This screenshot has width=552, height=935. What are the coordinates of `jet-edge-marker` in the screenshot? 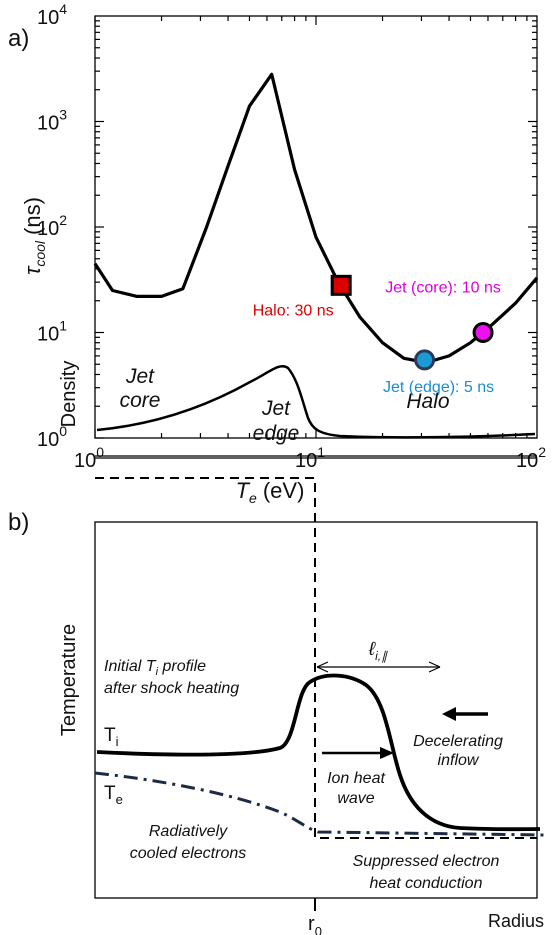 It's located at (425, 360).